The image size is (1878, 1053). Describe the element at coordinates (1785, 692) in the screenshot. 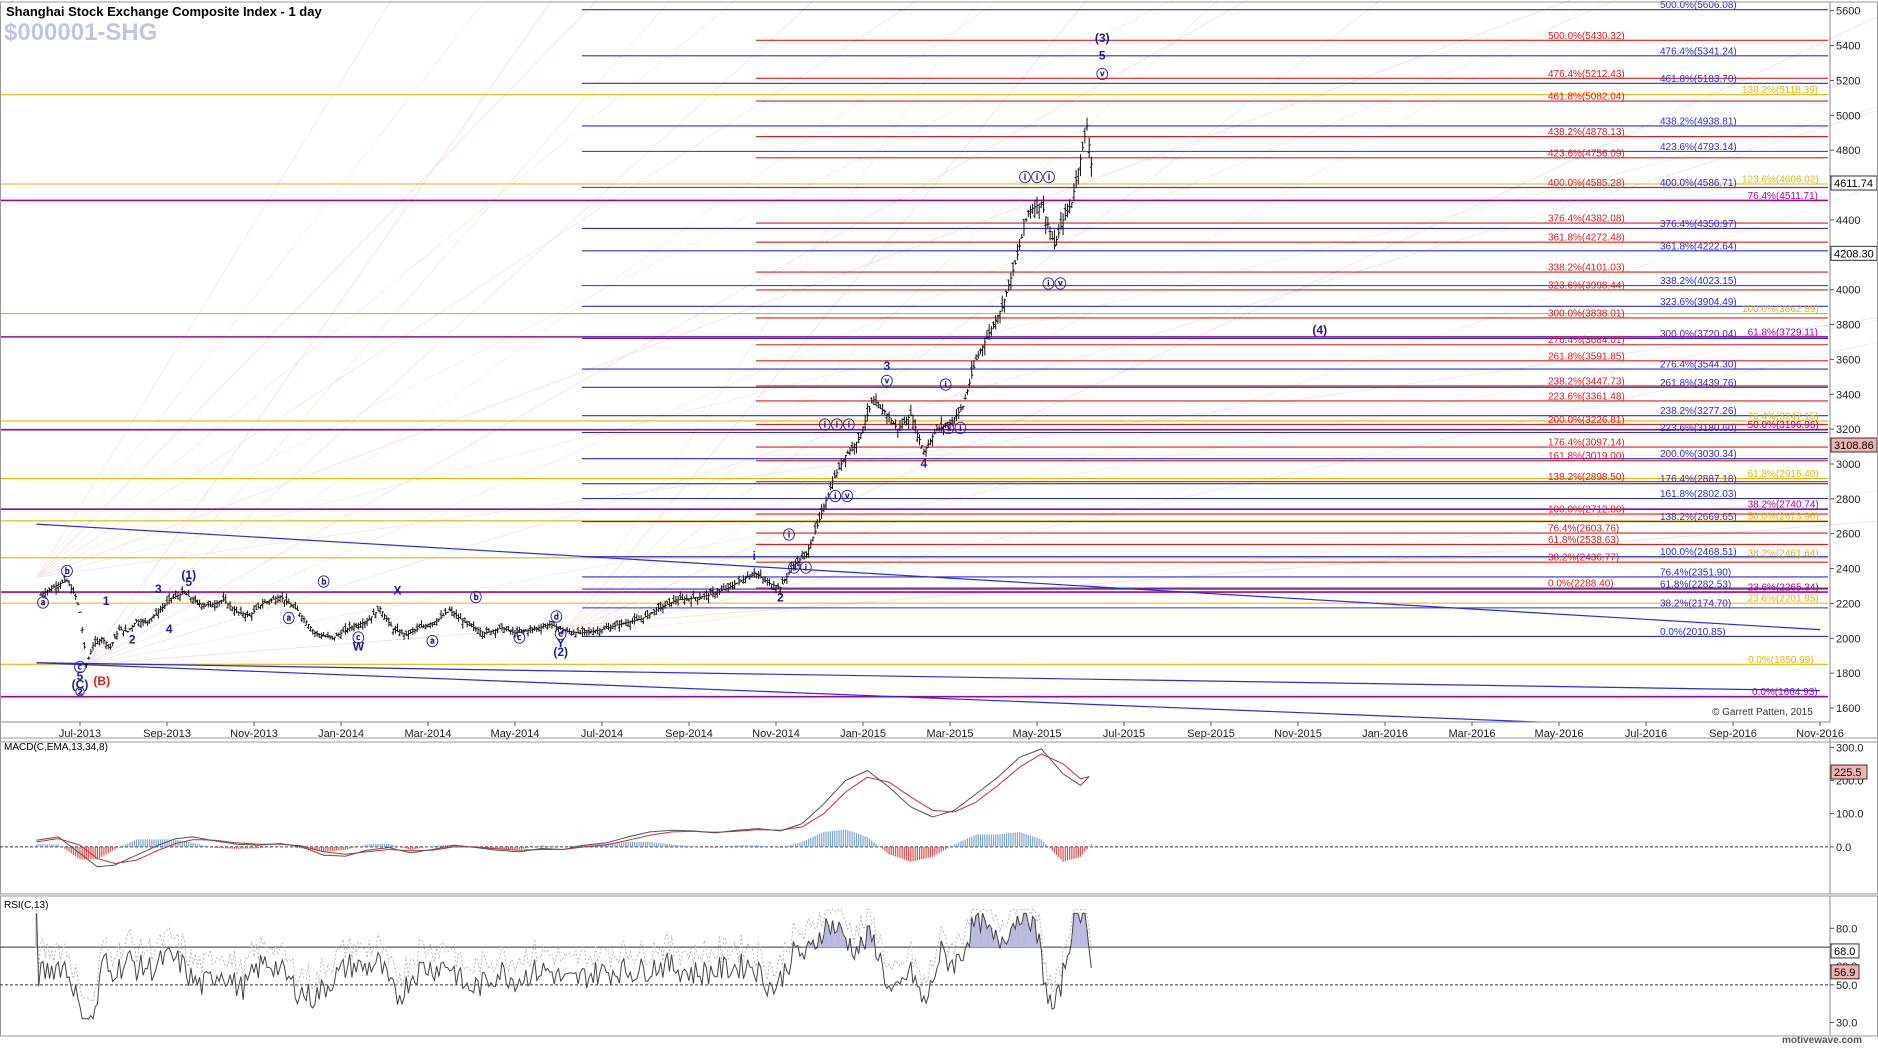

I see `fib-level-label: 0.0%(1664.93)` at that location.